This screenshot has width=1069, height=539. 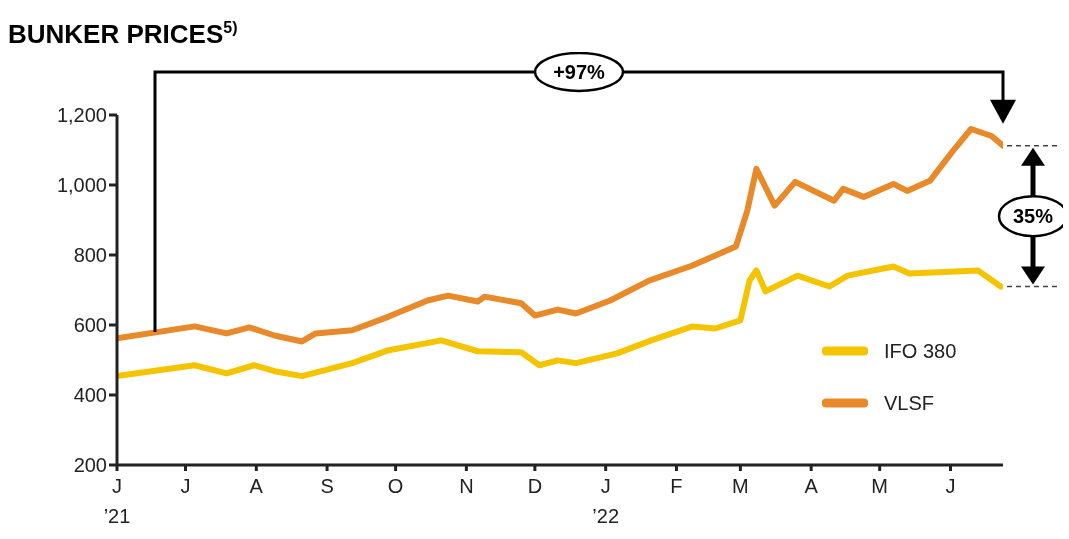 I want to click on x-tick-label: O, so click(x=395, y=486).